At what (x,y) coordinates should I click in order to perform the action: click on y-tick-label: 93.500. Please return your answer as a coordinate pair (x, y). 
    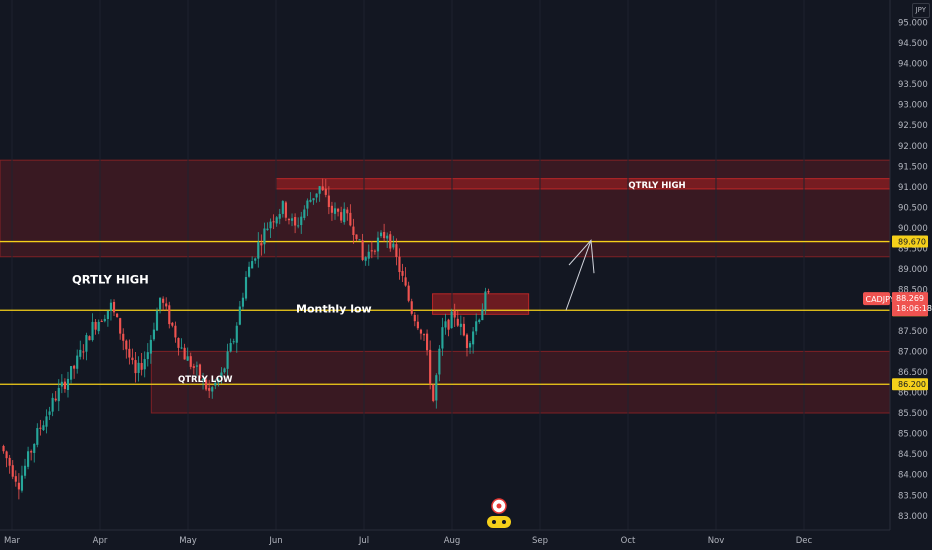
    Looking at the image, I should click on (913, 85).